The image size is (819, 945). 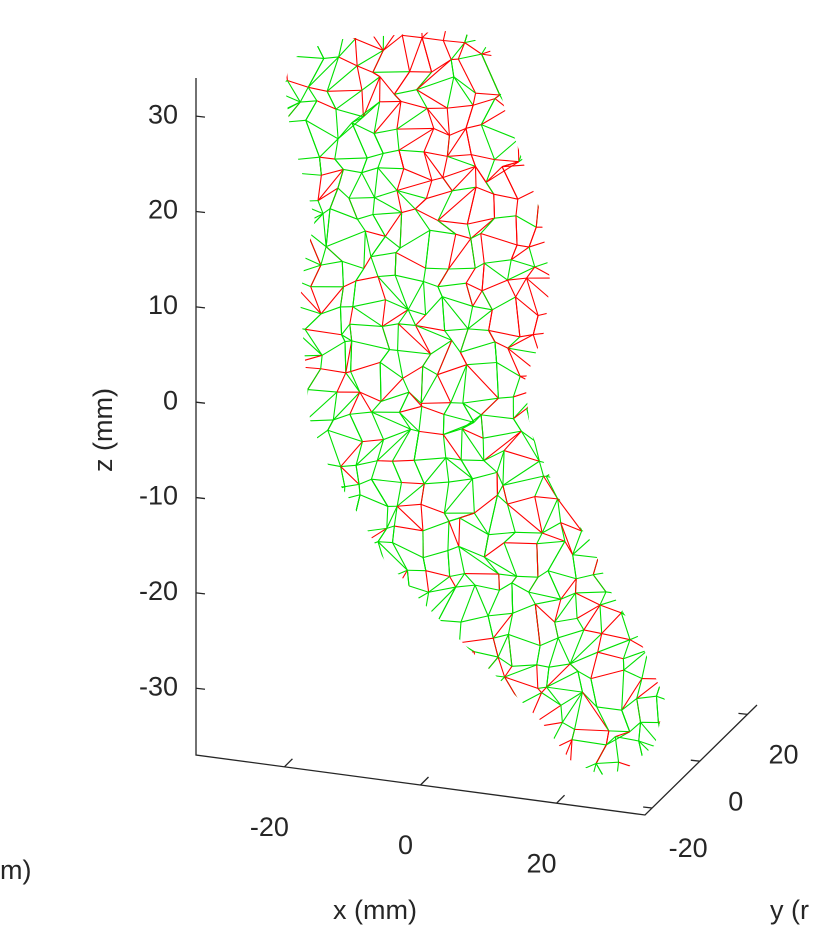 I want to click on x-tick-label: 20, so click(x=542, y=863).